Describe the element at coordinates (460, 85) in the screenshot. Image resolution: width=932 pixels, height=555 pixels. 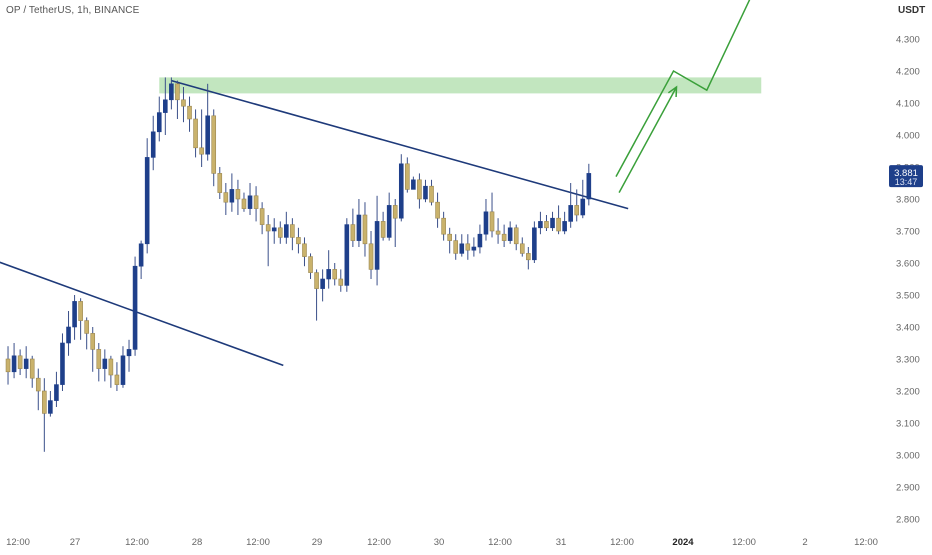
I see `resistance-zone` at that location.